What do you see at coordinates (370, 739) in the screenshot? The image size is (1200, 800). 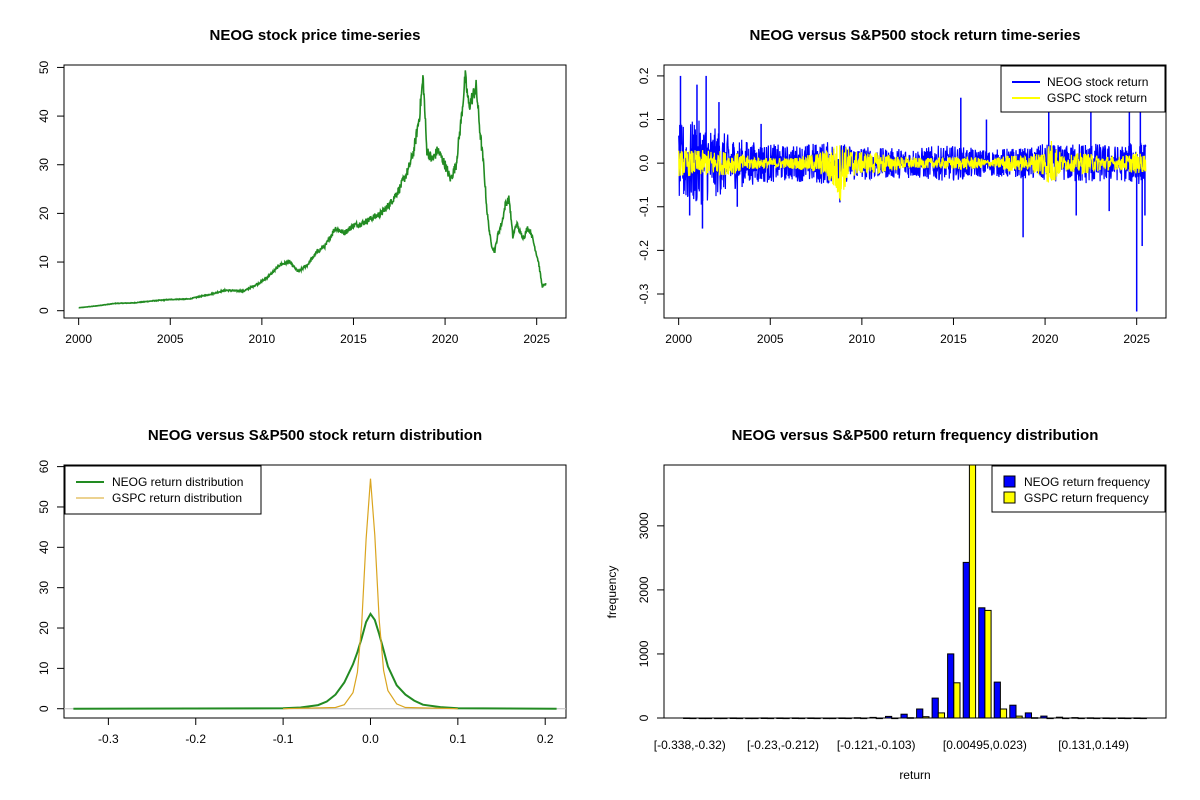 I see `panel-3-x-tick-label: 0.0` at bounding box center [370, 739].